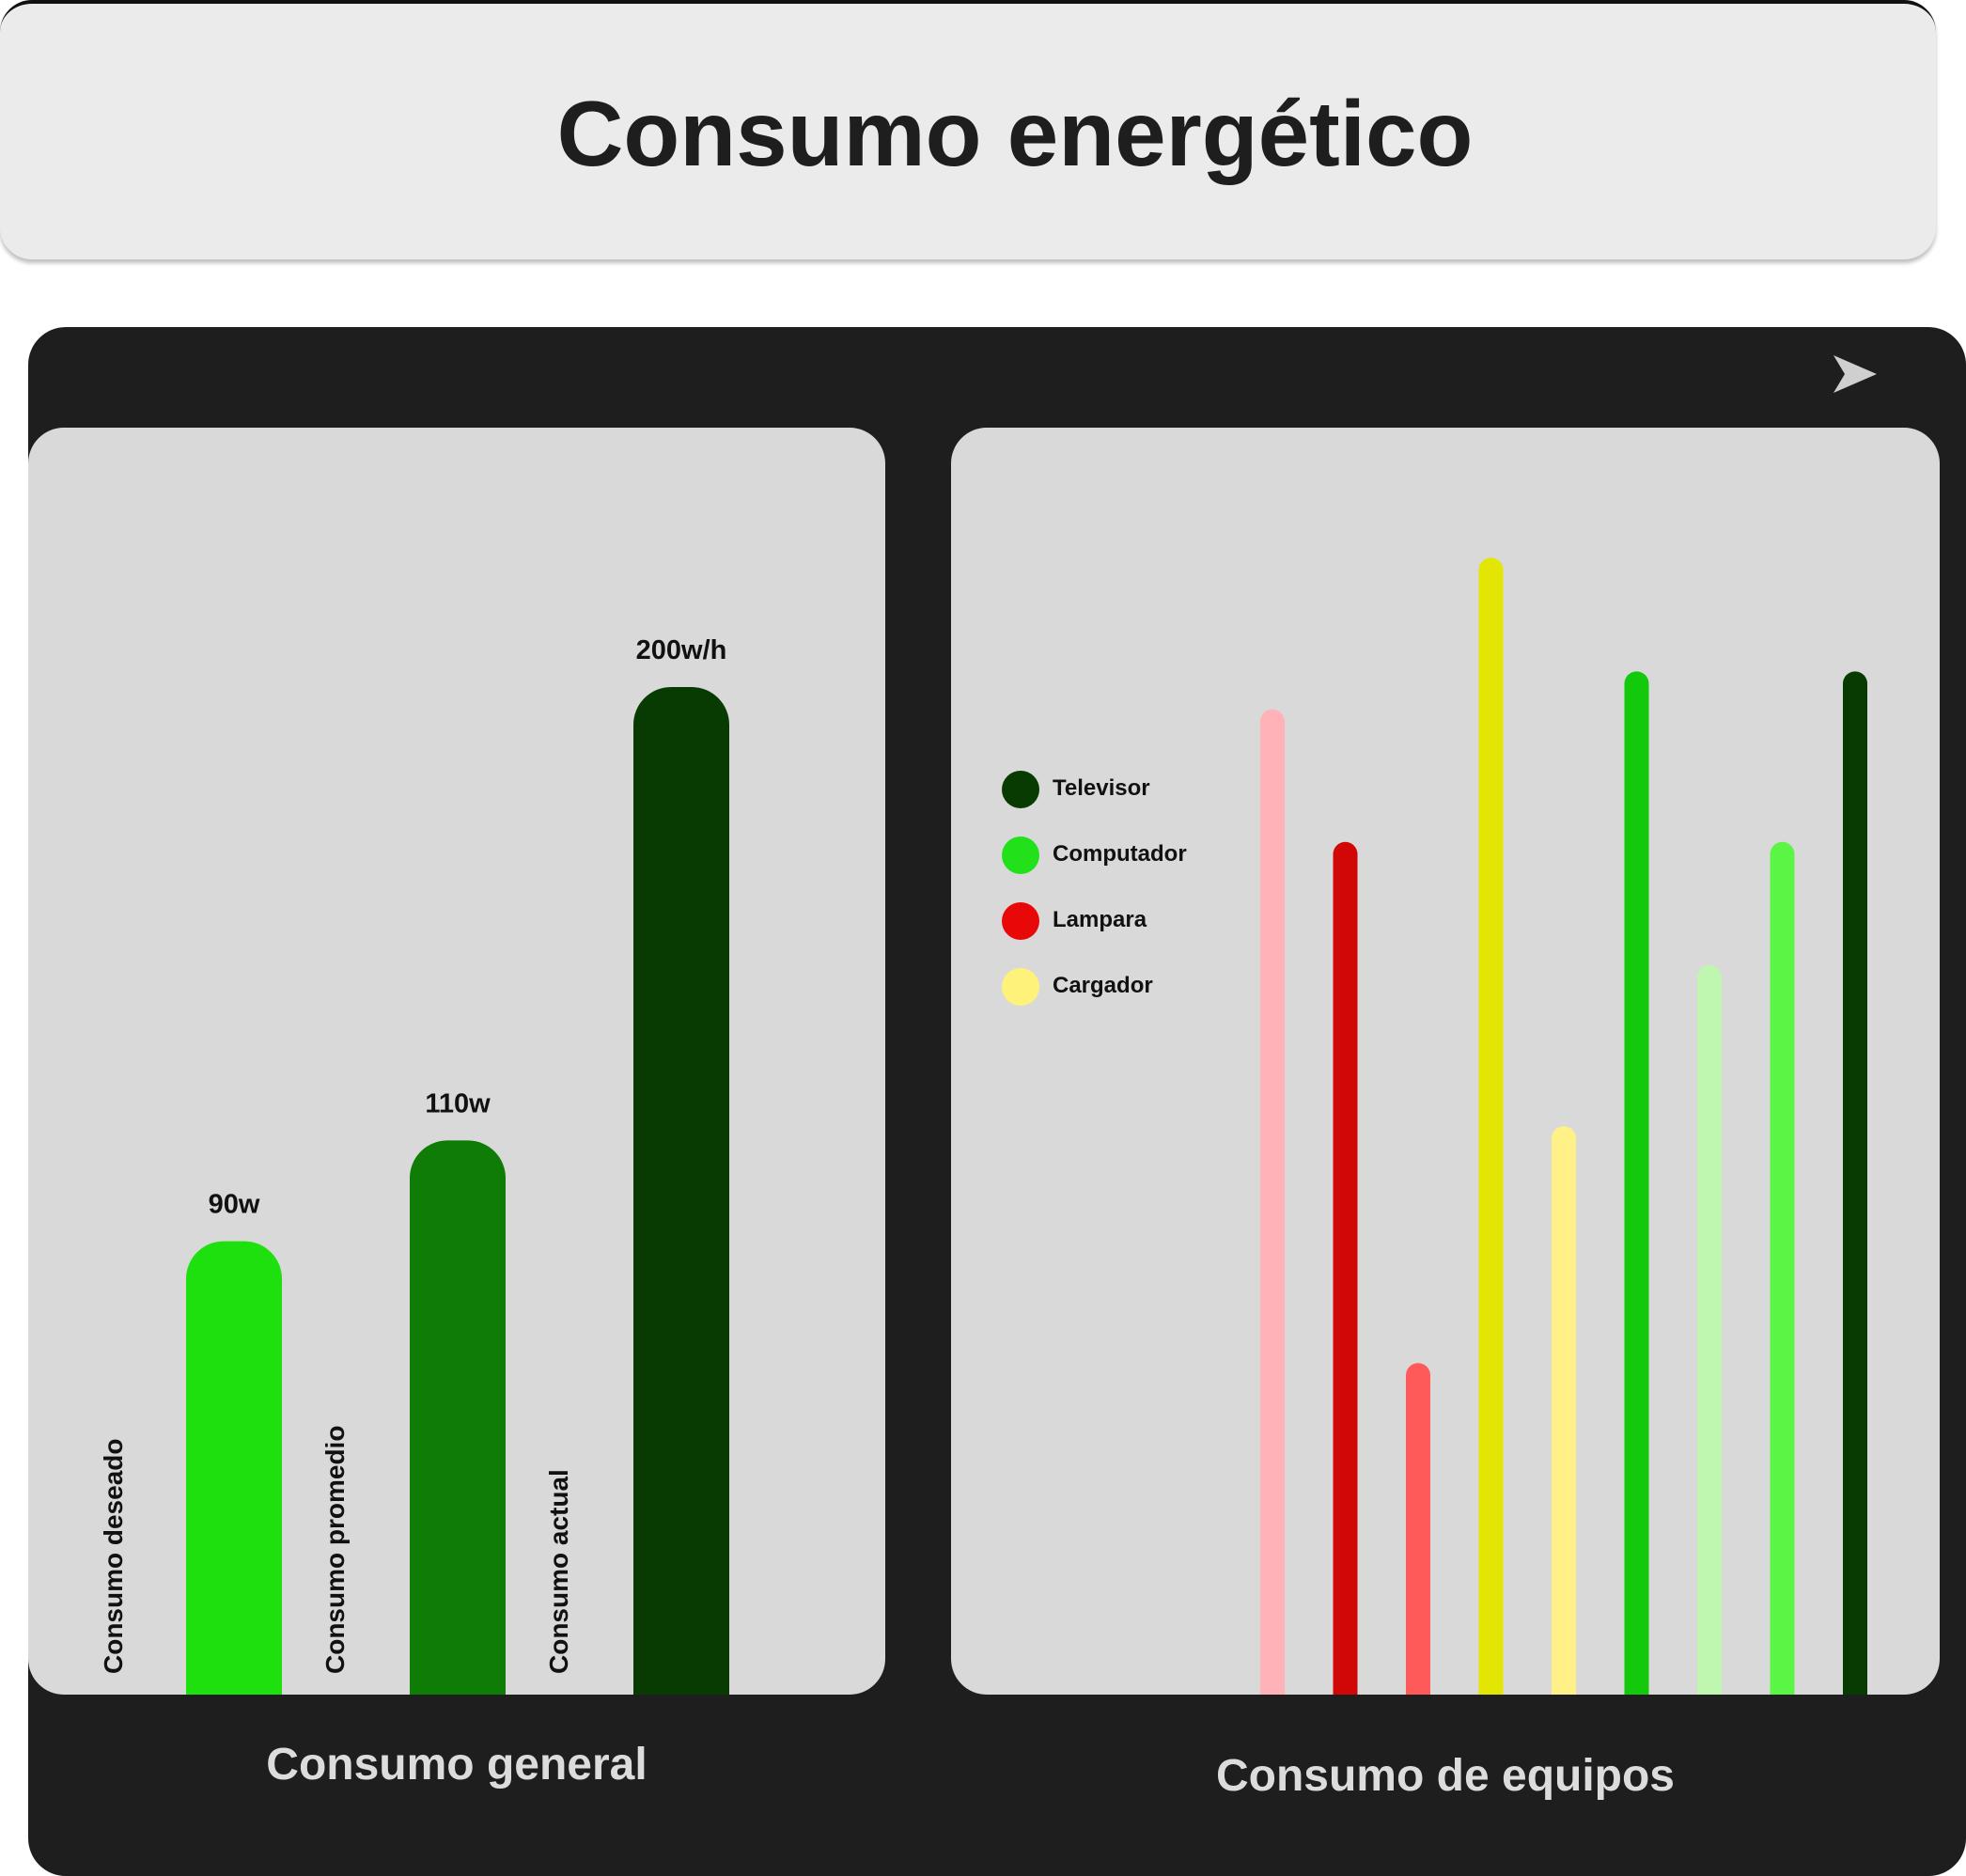 The width and height of the screenshot is (1966, 1876). Describe the element at coordinates (335, 1550) in the screenshot. I see `general-category-label: Consumo promedio` at that location.